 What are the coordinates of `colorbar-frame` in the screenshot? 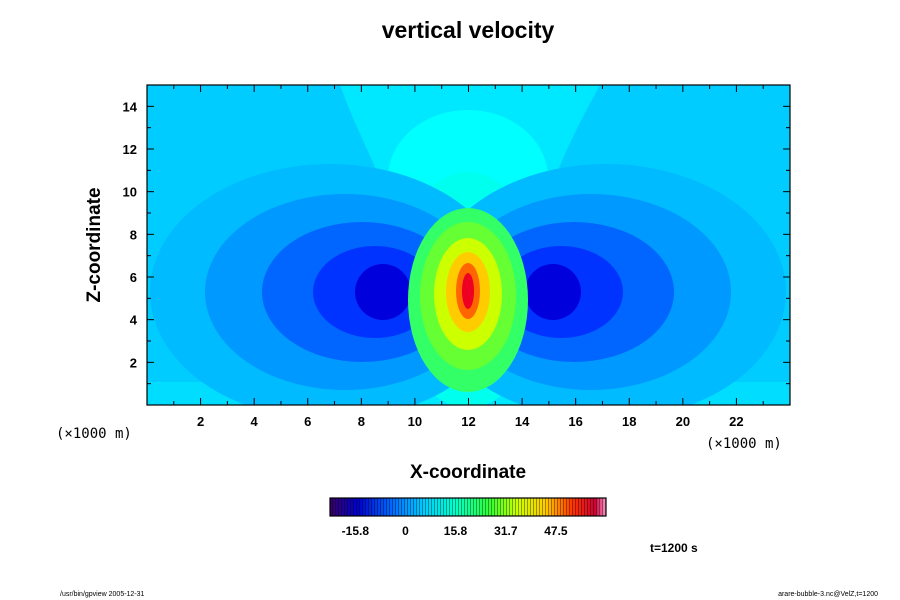 It's located at (468, 507).